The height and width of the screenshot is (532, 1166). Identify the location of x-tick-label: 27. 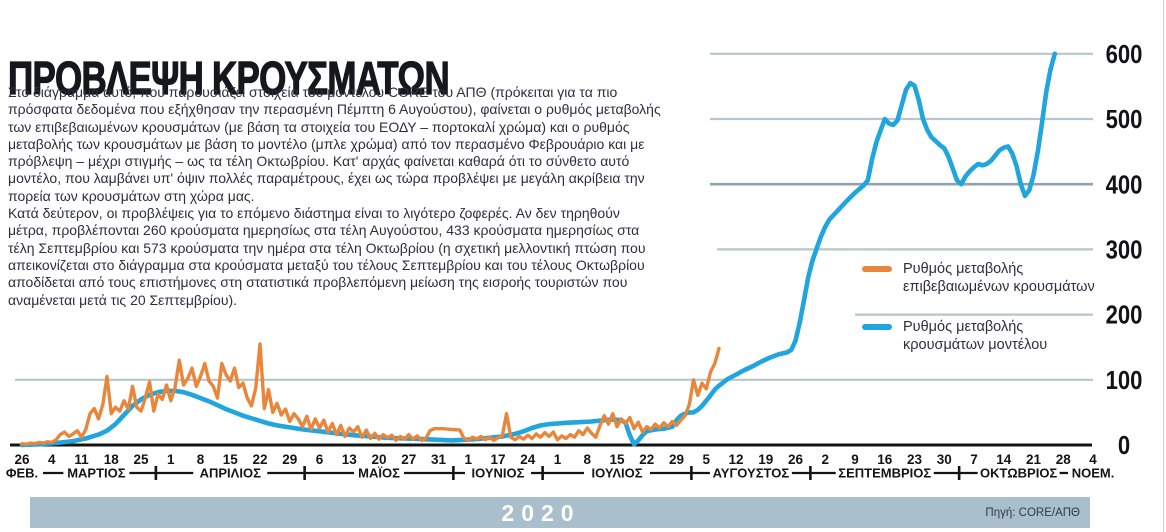
(408, 459).